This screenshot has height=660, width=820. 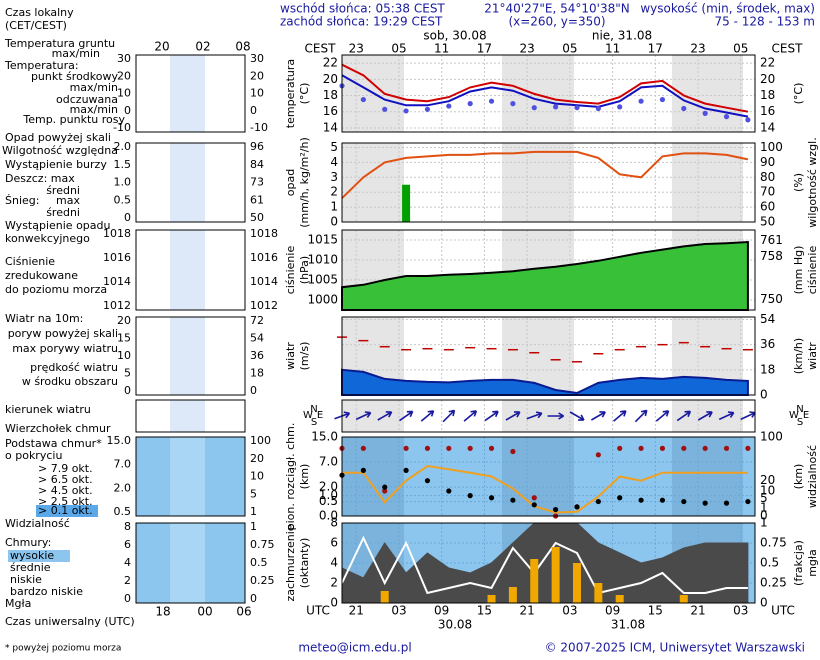 What do you see at coordinates (526, 611) in the screenshot?
I see `x-tick-label: 21` at bounding box center [526, 611].